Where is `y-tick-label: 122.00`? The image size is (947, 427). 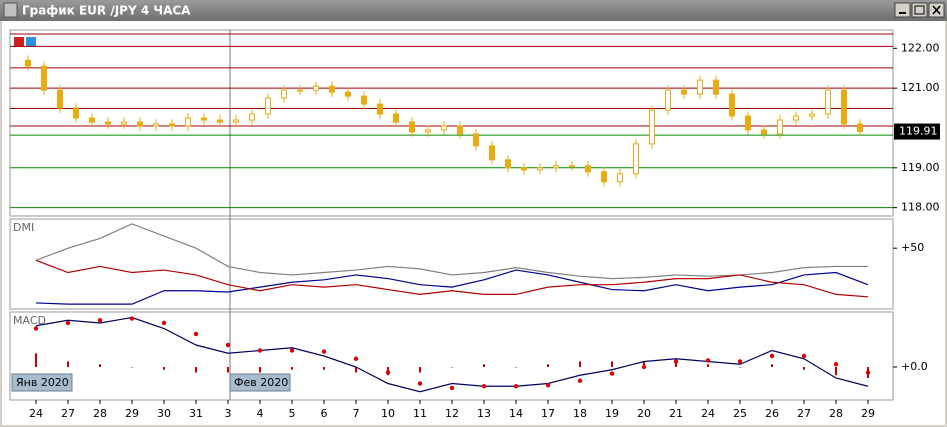 y-tick-label: 122.00 is located at coordinates (920, 47).